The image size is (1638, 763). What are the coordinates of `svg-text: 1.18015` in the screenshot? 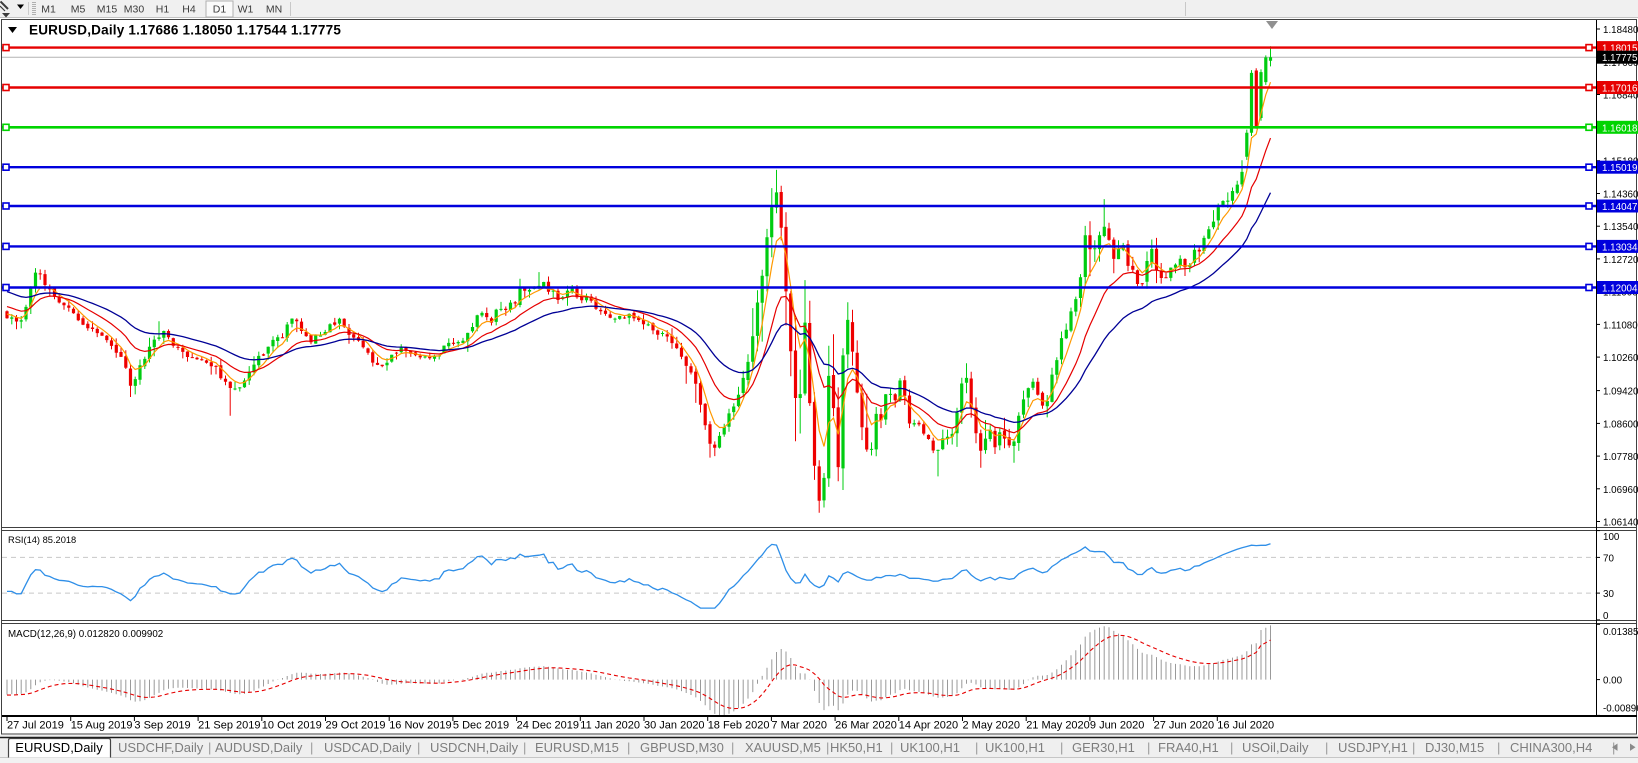 It's located at (1620, 49).